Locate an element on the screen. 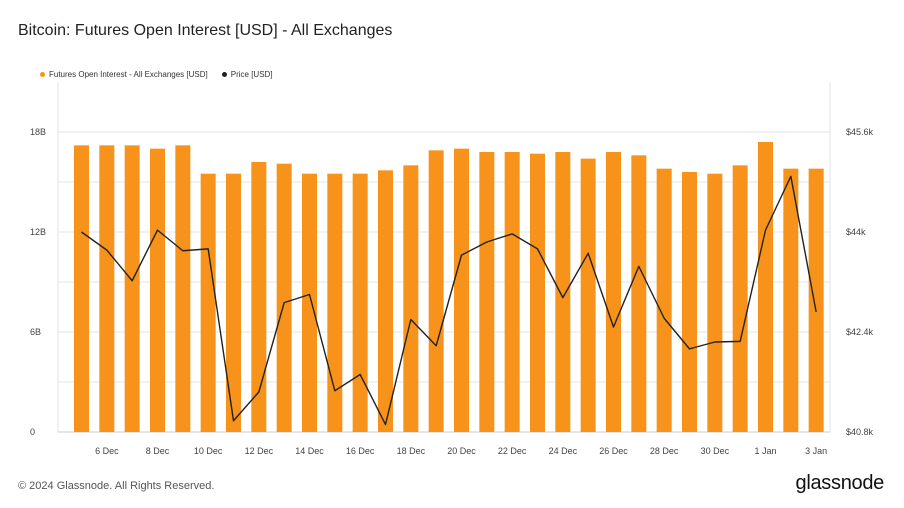  x-tick-label: 6 Dec is located at coordinates (107, 451).